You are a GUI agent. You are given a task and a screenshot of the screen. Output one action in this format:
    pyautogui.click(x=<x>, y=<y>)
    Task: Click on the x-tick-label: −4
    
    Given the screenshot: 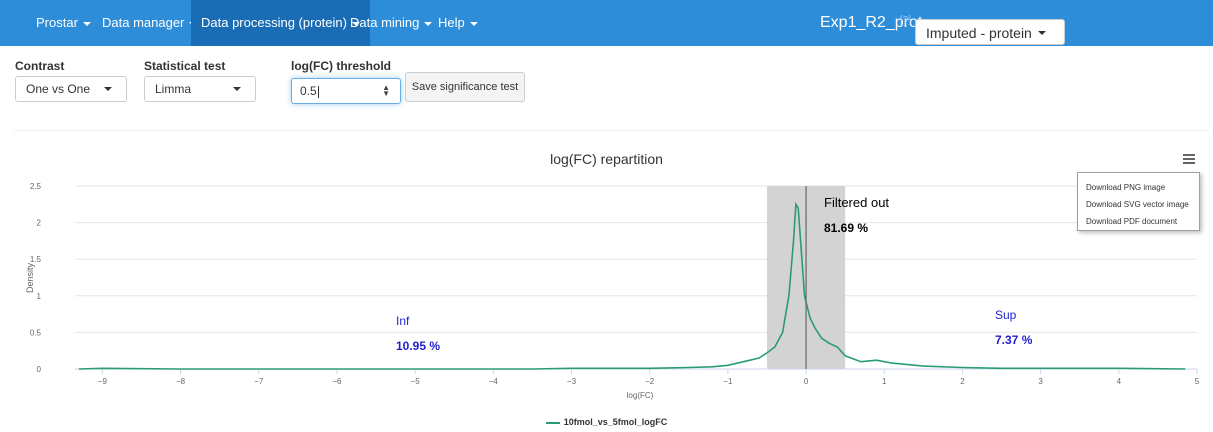 What is the action you would take?
    pyautogui.click(x=494, y=381)
    